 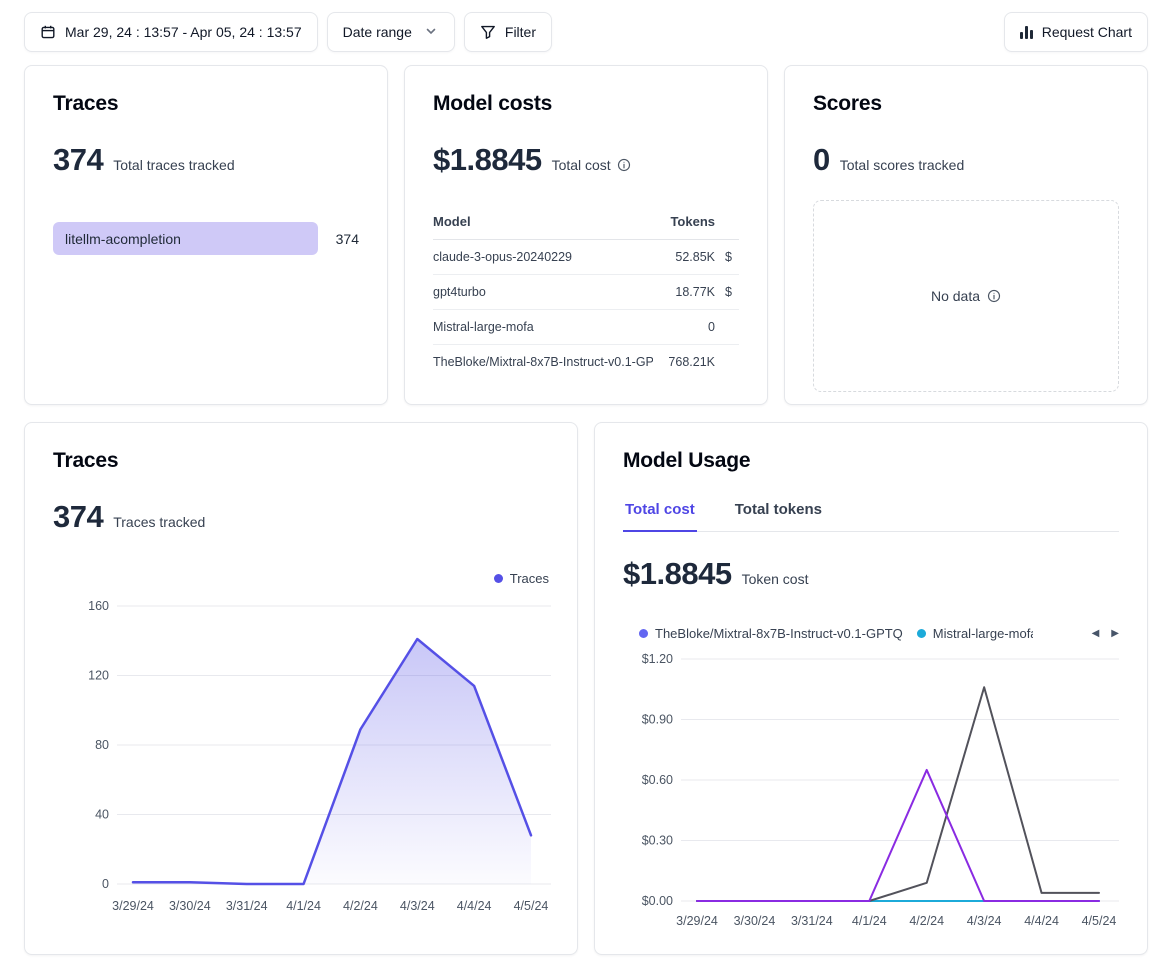 I want to click on scores-total-label: Total scores tracked, so click(x=902, y=165).